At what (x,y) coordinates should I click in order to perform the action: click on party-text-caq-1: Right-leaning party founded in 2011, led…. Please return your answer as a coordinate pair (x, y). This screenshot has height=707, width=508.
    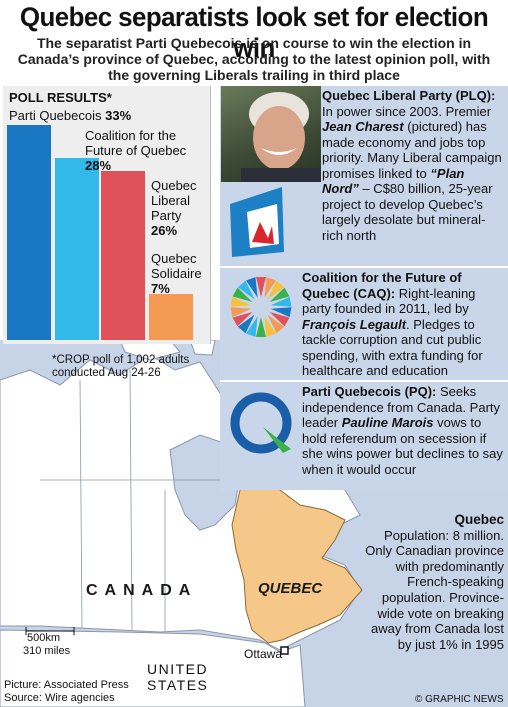
    Looking at the image, I should click on (389, 301).